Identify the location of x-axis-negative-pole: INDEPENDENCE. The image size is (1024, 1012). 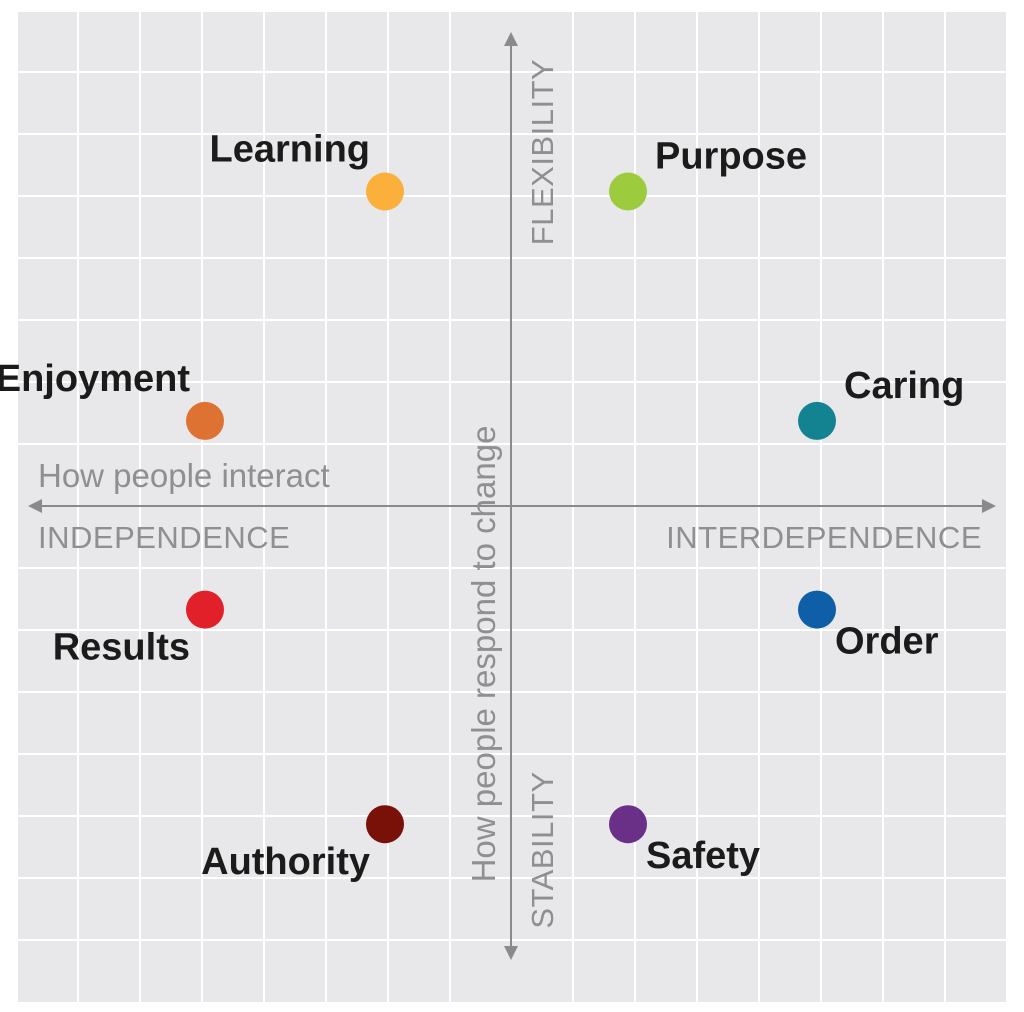
(164, 537).